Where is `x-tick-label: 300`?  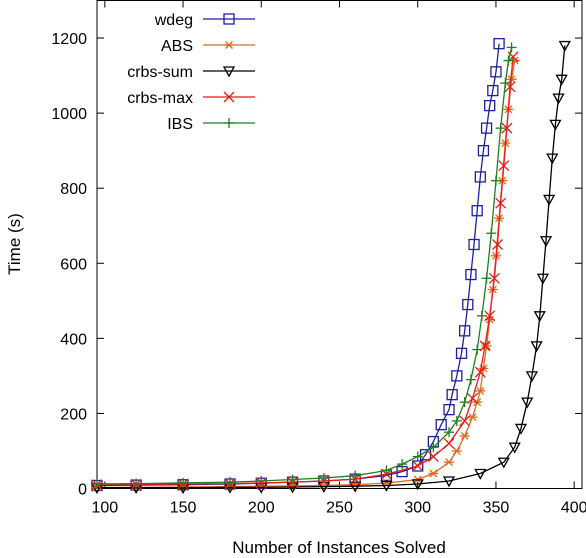
x-tick-label: 300 is located at coordinates (417, 508).